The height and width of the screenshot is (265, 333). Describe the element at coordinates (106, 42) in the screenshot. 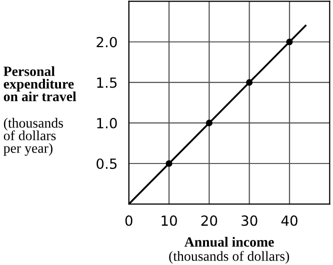

I see `y-tick-label: 2.0` at that location.